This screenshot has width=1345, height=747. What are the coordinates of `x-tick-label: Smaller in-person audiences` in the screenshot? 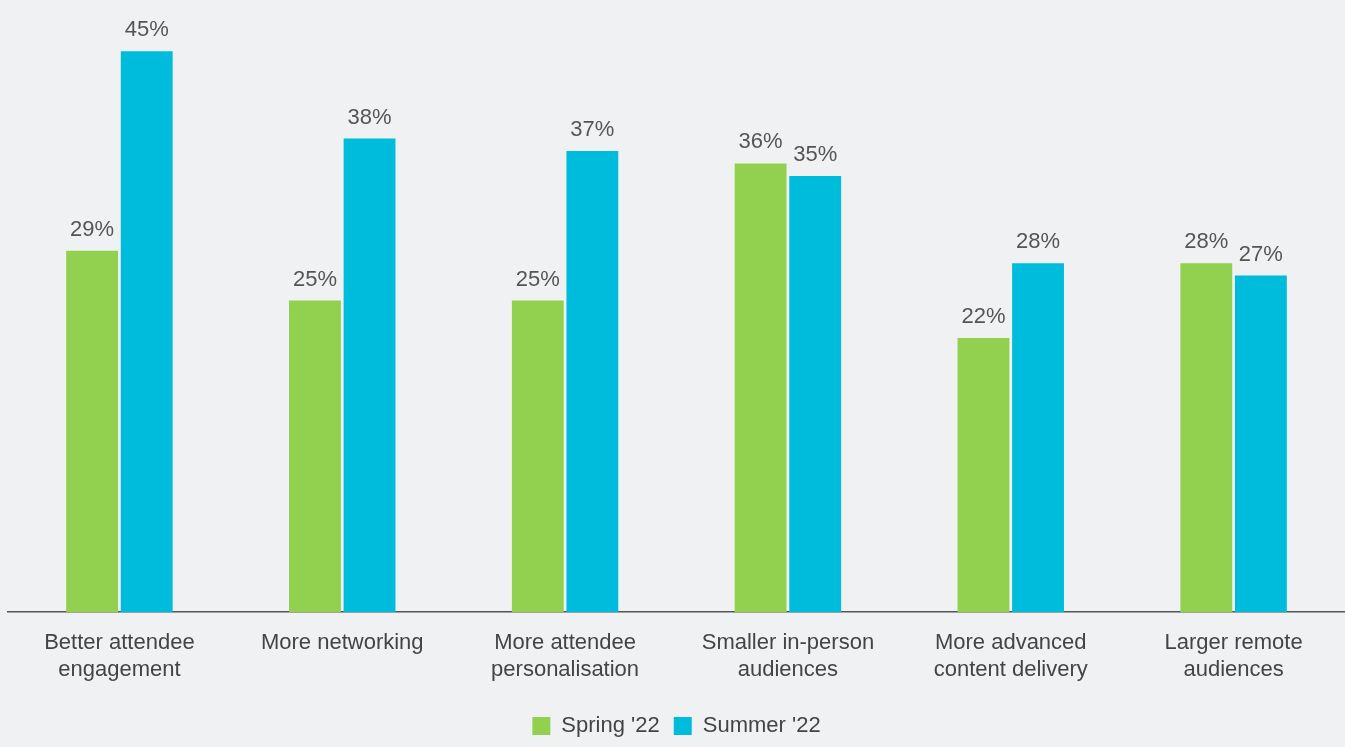 It's located at (788, 655).